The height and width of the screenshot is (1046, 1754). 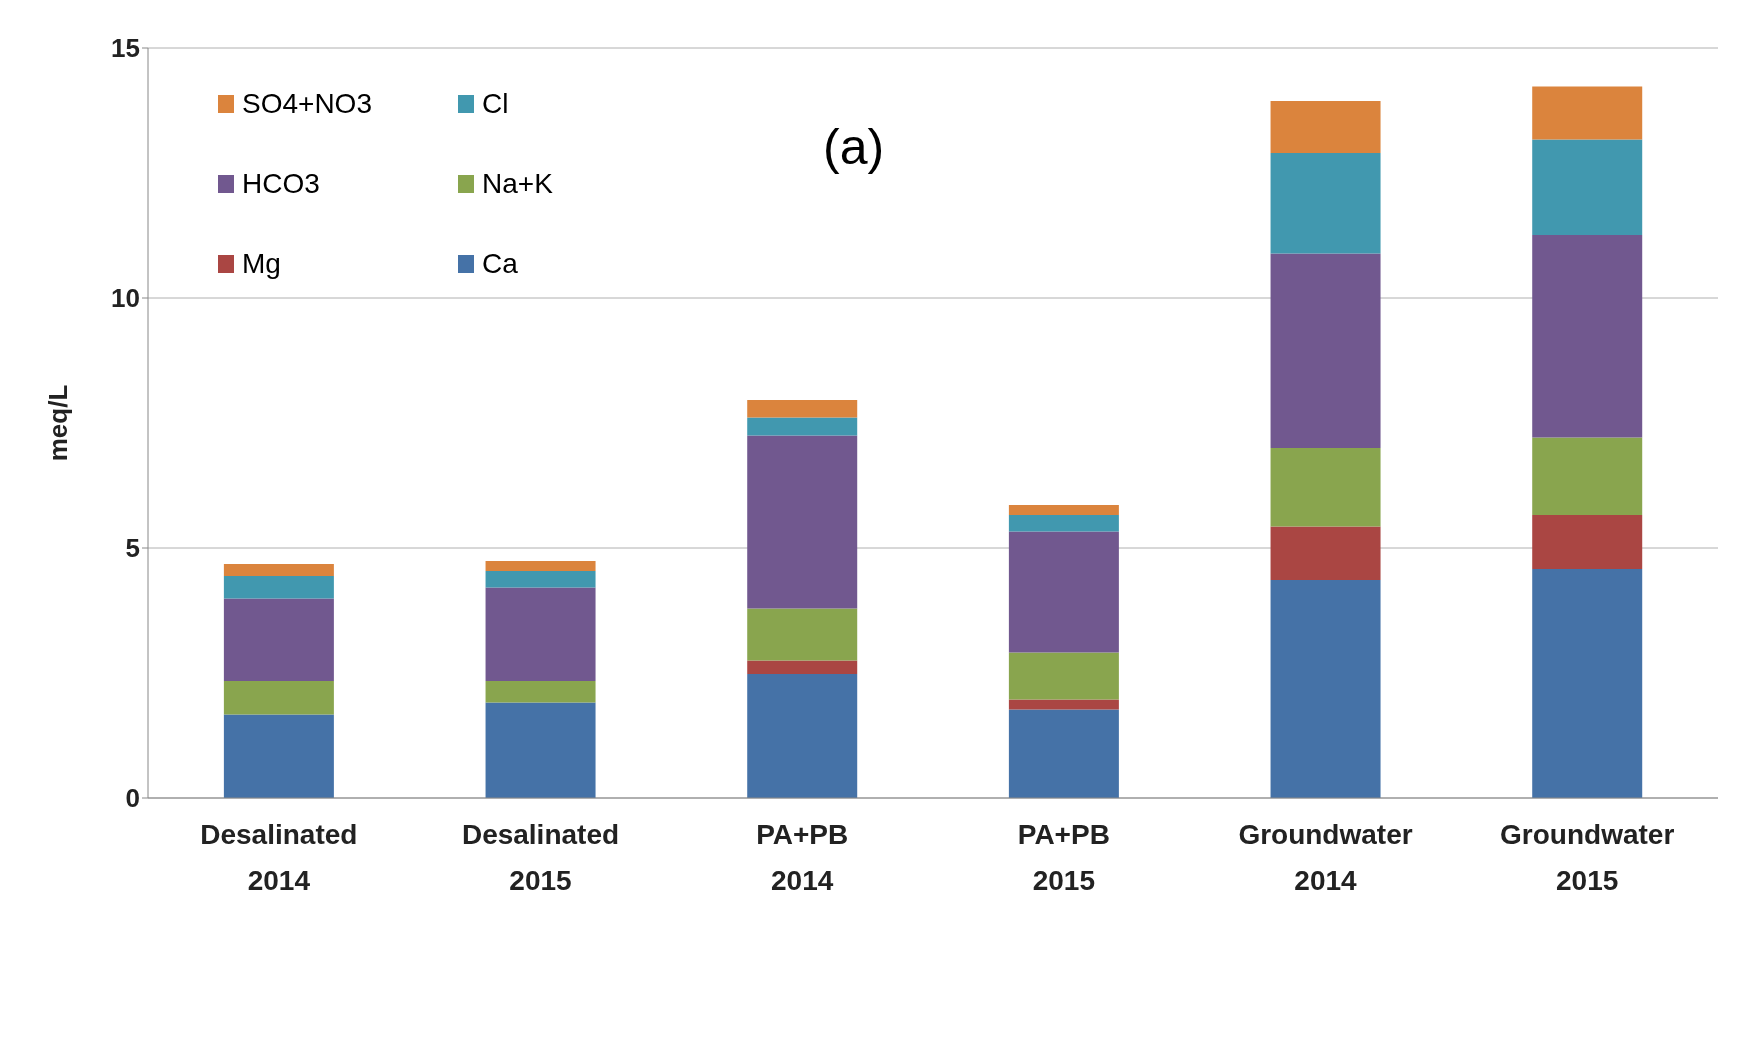 I want to click on legend-label: HCO3, so click(x=281, y=184).